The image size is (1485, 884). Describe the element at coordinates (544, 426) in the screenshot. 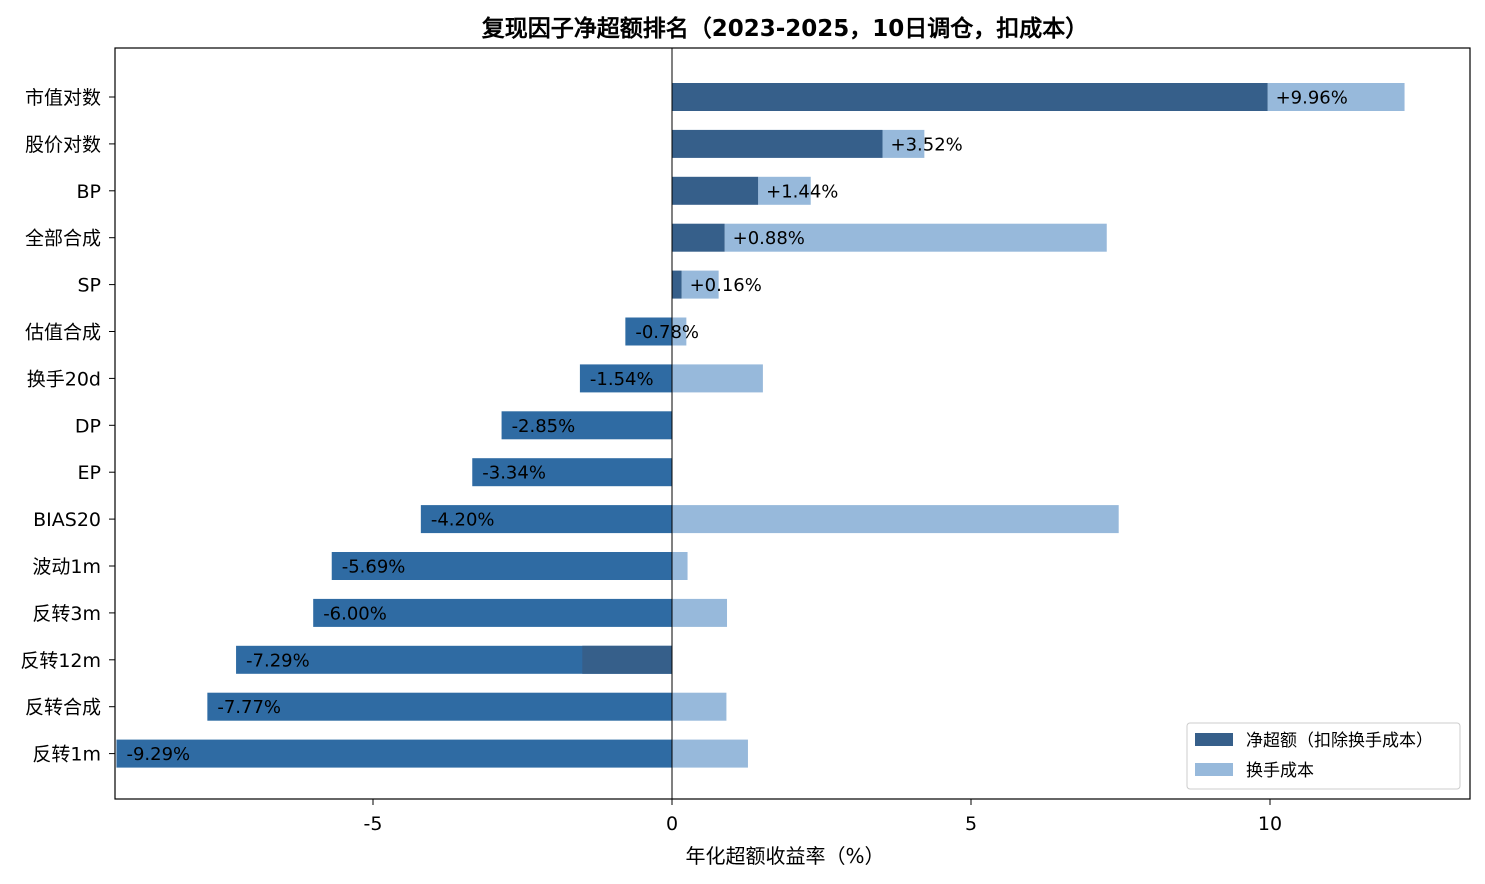

I see `data-label-7: -2.85%` at that location.